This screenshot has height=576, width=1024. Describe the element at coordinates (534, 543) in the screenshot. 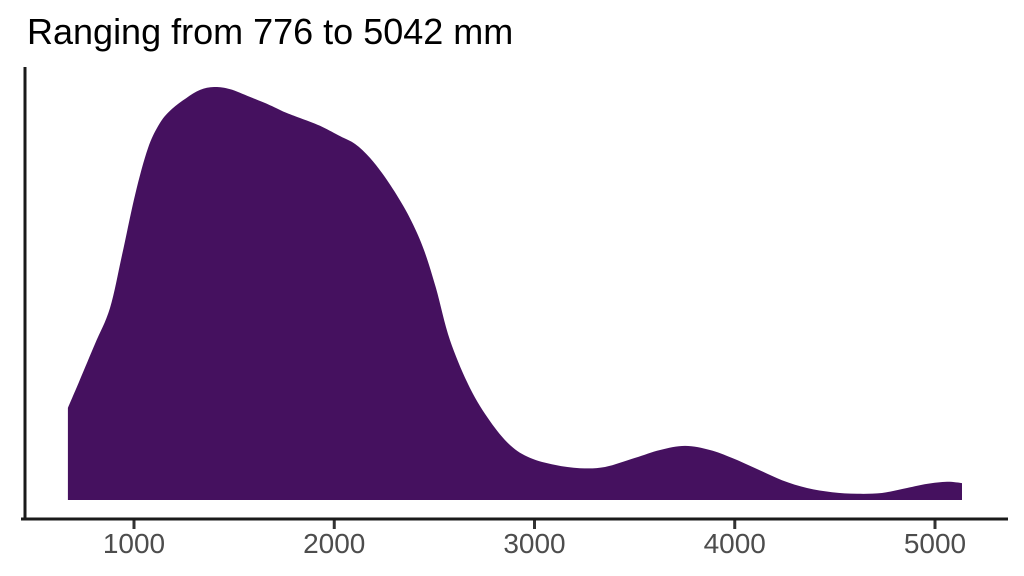

I see `x-tick-label: 3000` at that location.